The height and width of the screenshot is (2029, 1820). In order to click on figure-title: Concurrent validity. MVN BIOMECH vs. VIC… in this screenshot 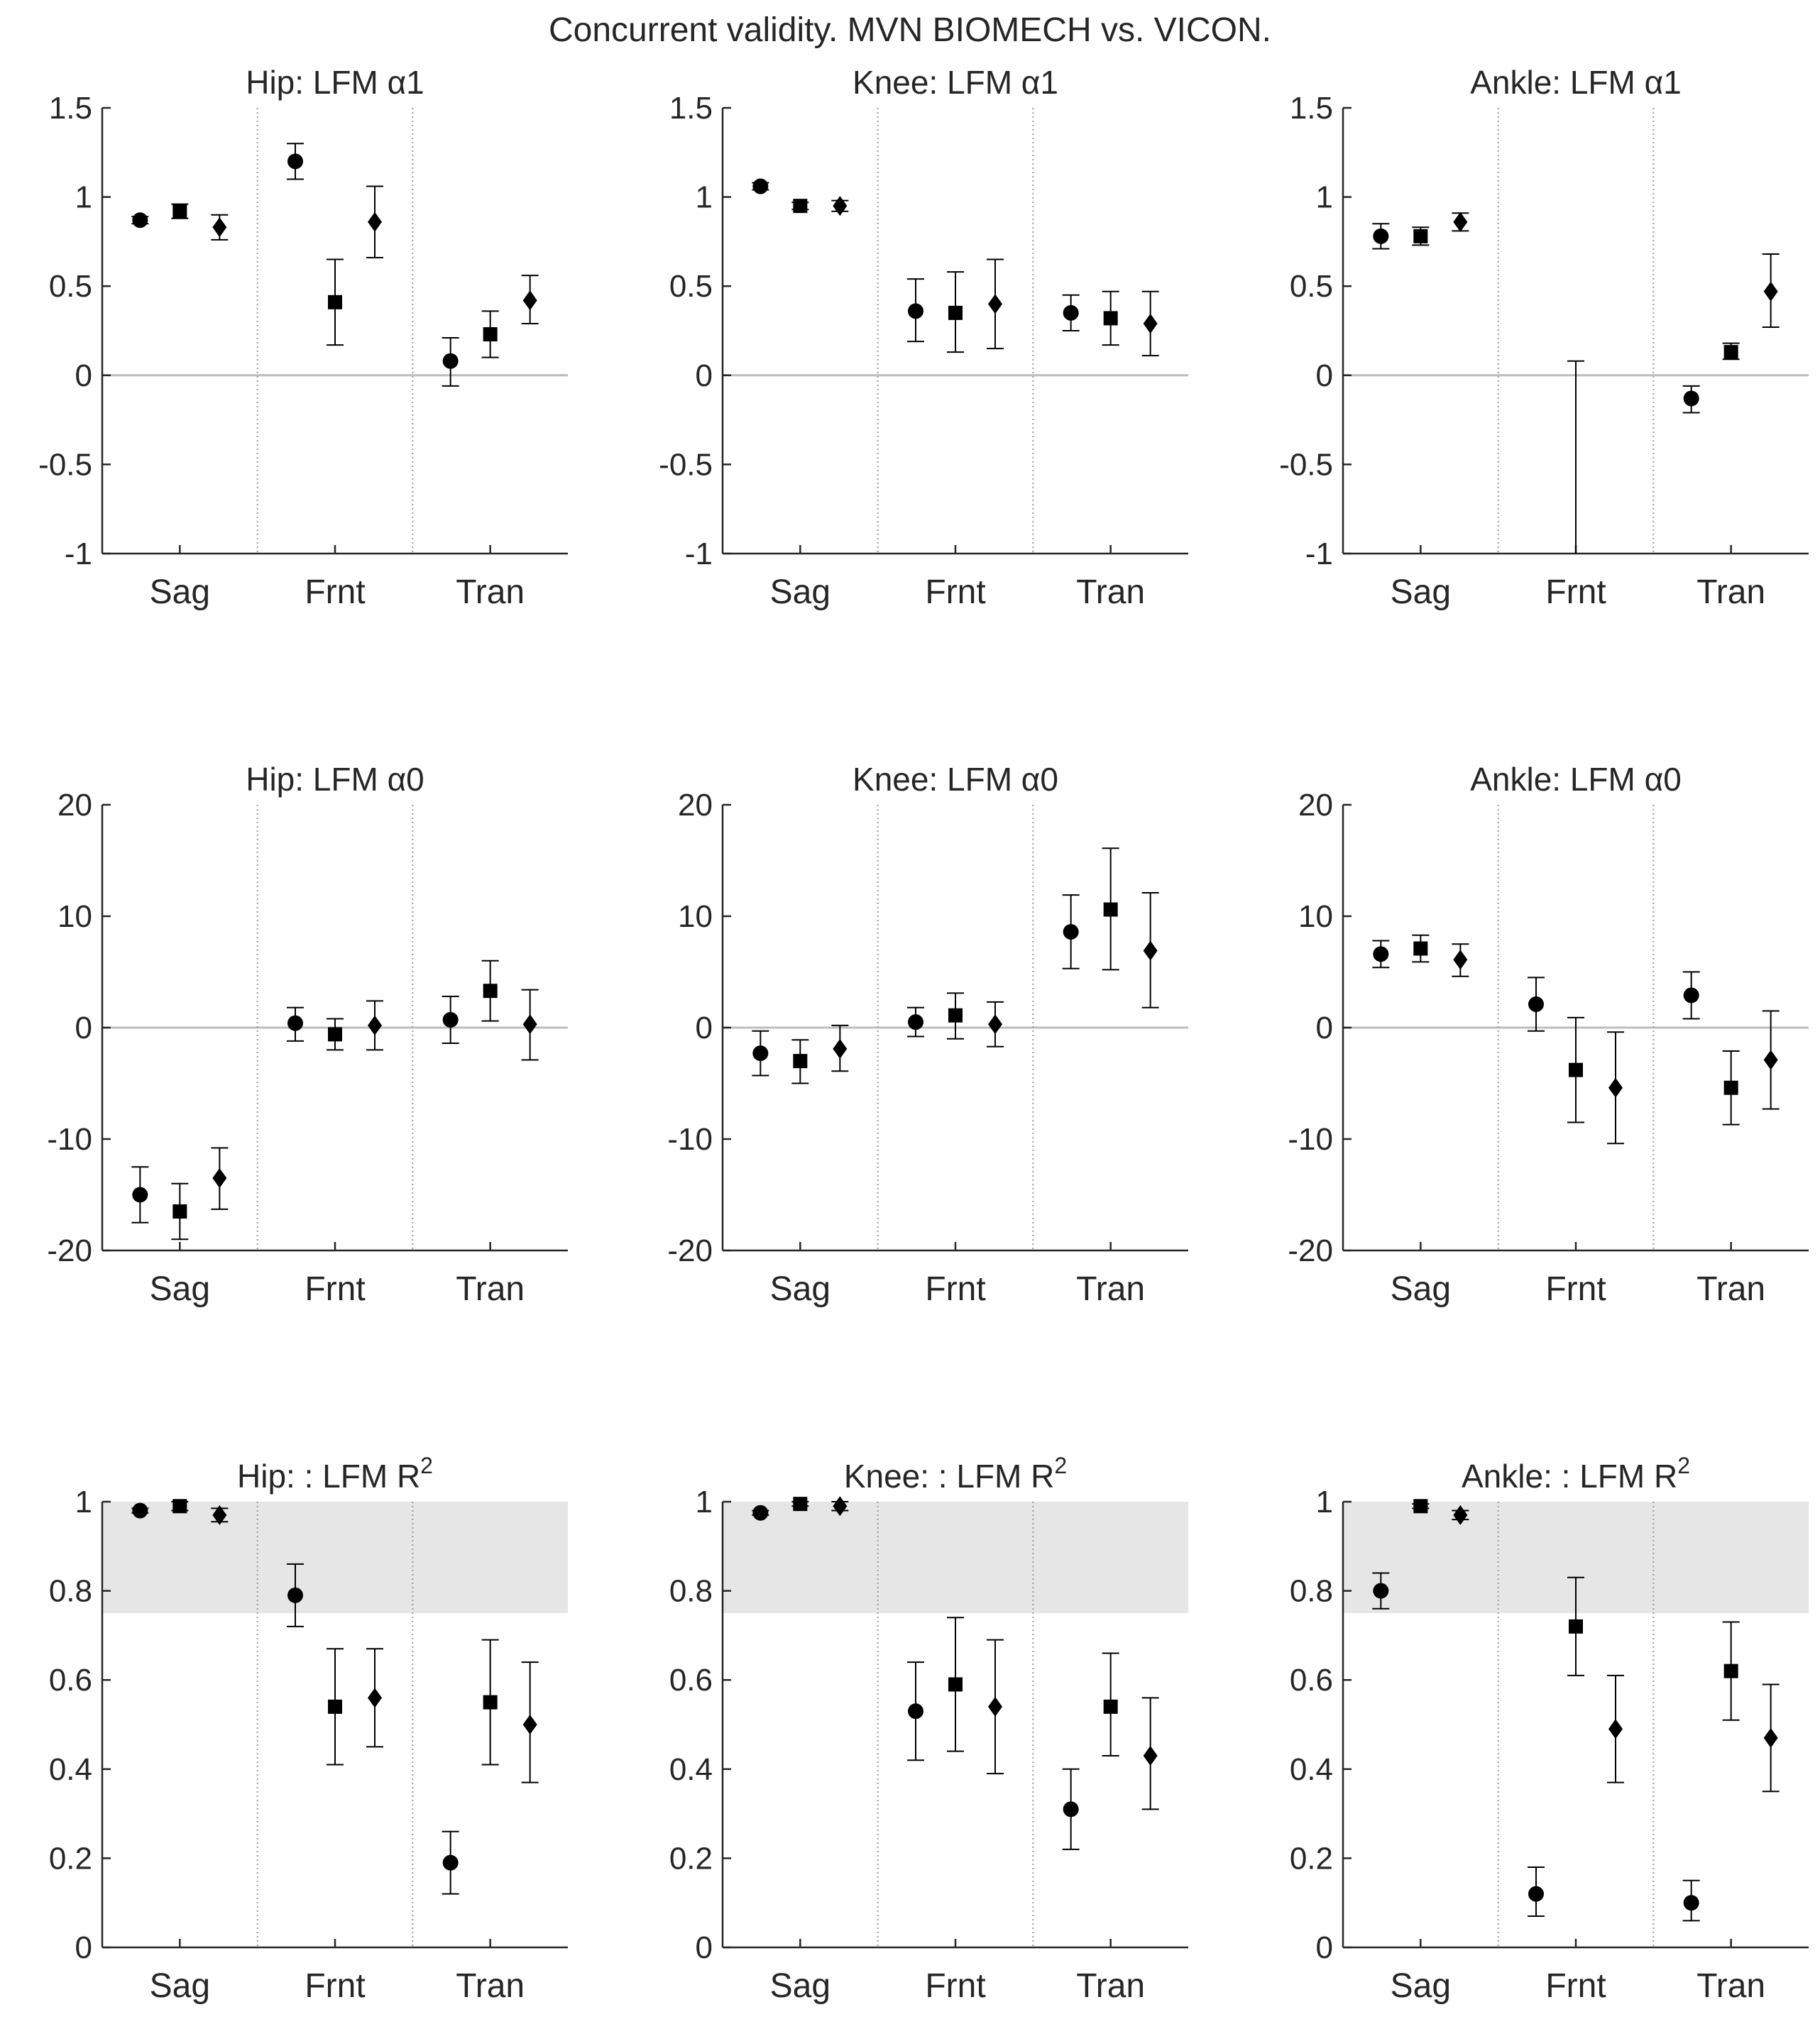, I will do `click(910, 30)`.